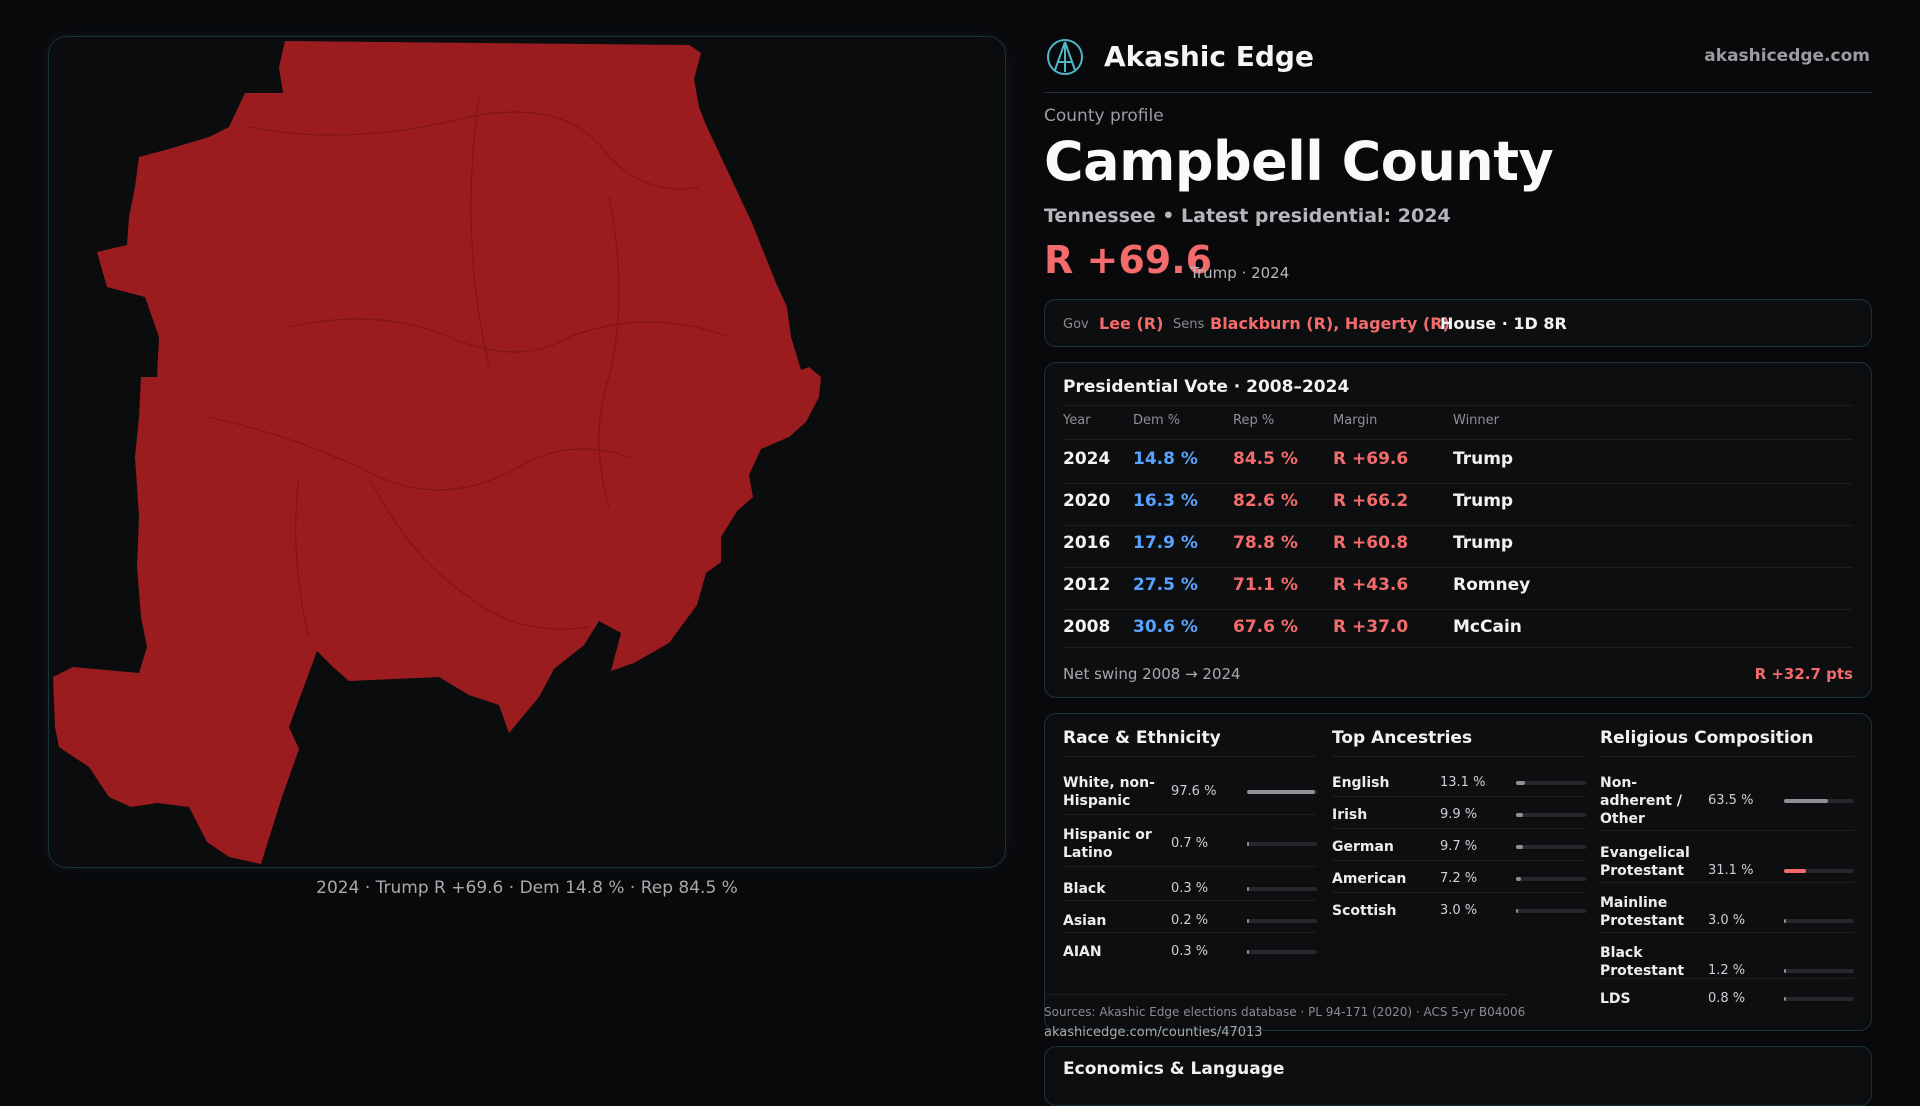  What do you see at coordinates (1084, 889) in the screenshot?
I see `race-row-label: Black` at bounding box center [1084, 889].